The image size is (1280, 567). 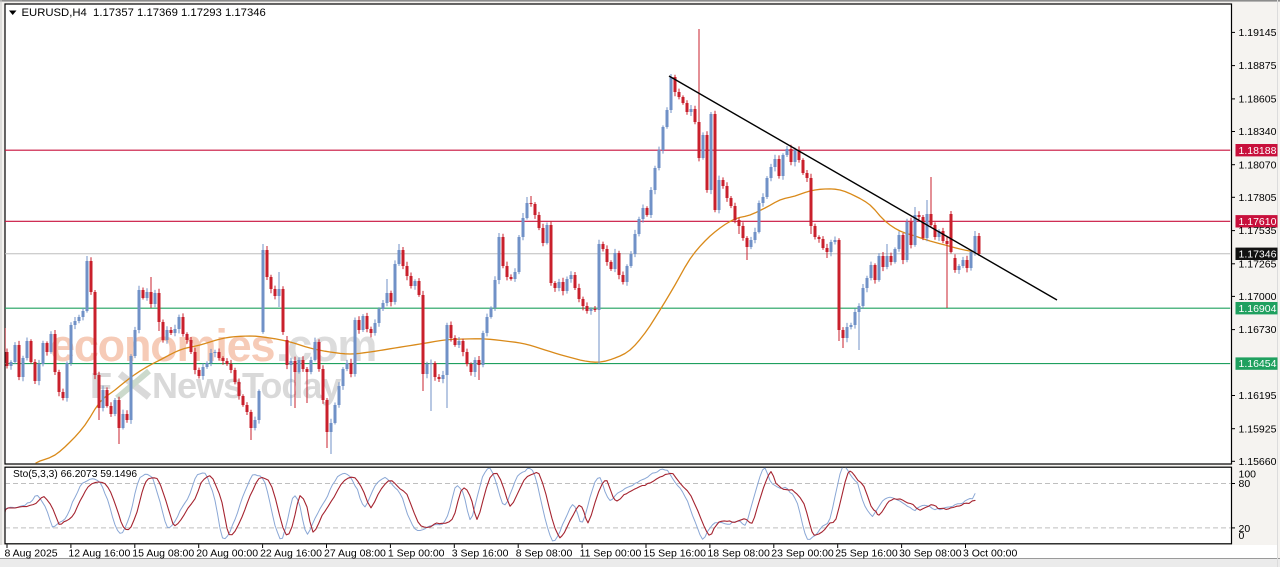 What do you see at coordinates (1245, 484) in the screenshot?
I see `svg-text: 80` at bounding box center [1245, 484].